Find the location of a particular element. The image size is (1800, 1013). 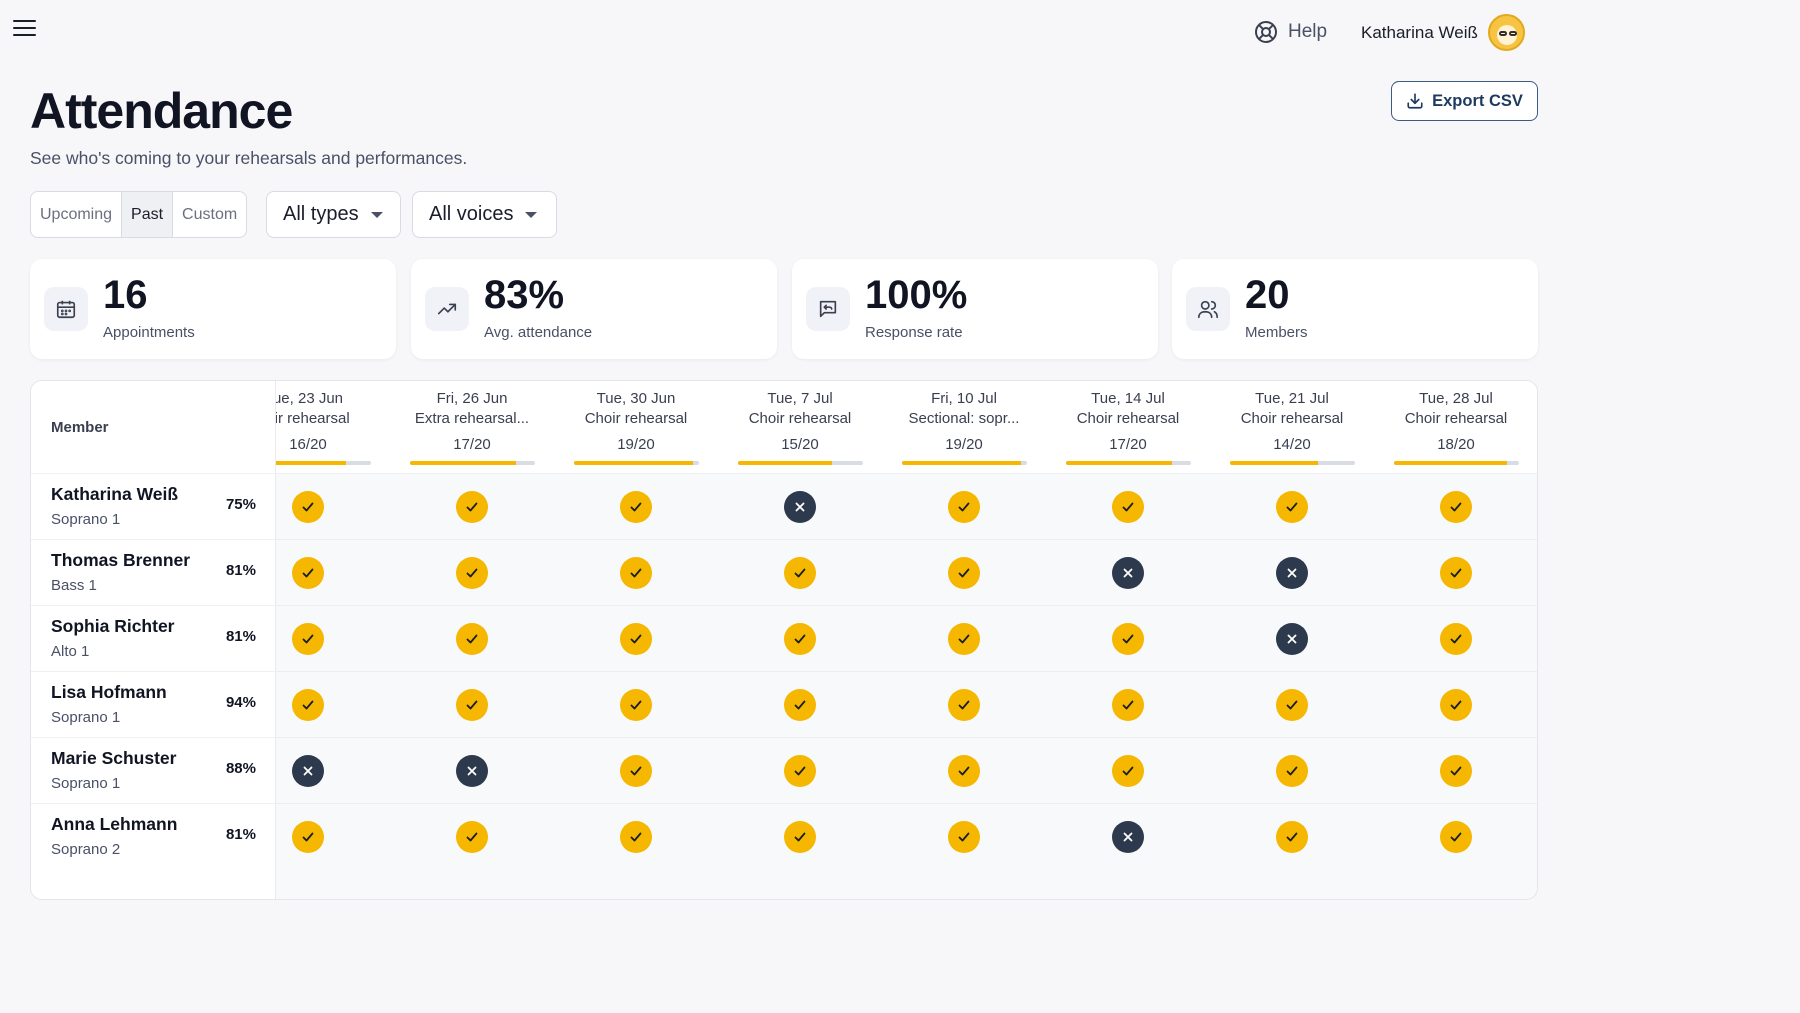

chevron-down-icon is located at coordinates (531, 214).